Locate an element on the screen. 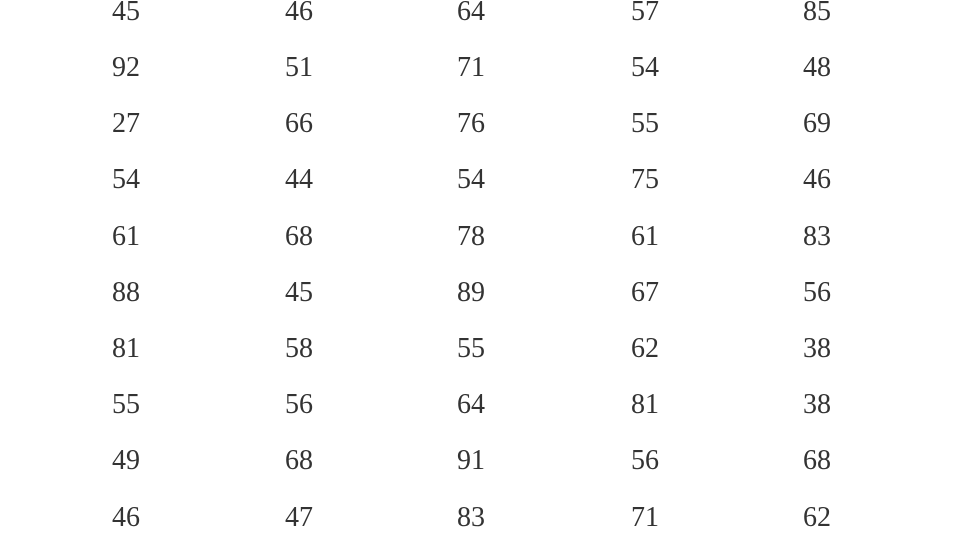 The height and width of the screenshot is (540, 960). table-cell: 89 is located at coordinates (471, 292).